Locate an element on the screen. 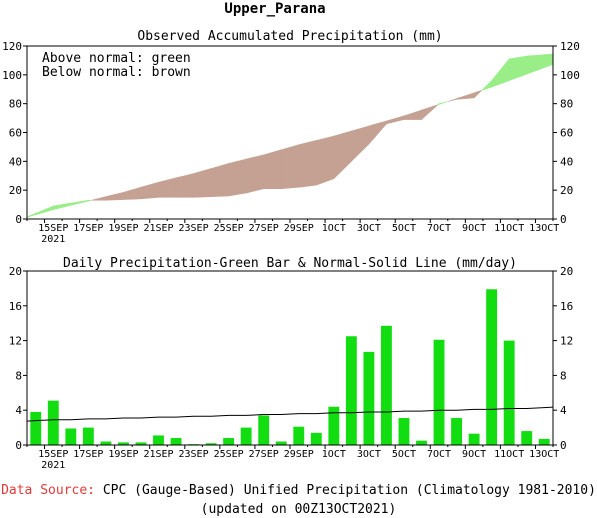  top-chart-title: Observed Accumulated Precipitation (mm) is located at coordinates (289, 36).